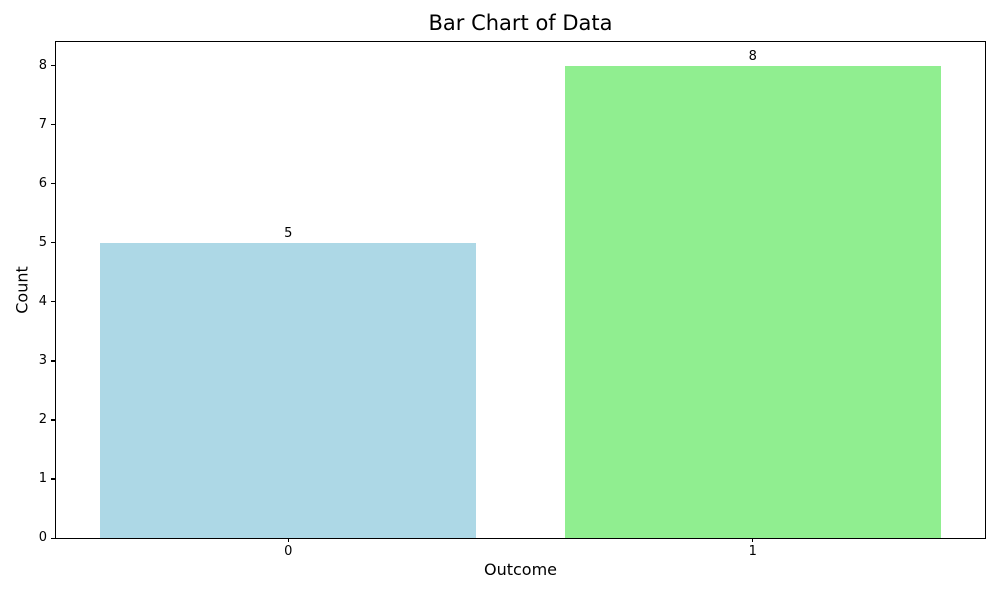 This screenshot has height=600, width=1000. What do you see at coordinates (42, 537) in the screenshot?
I see `y-tick-label: 0` at bounding box center [42, 537].